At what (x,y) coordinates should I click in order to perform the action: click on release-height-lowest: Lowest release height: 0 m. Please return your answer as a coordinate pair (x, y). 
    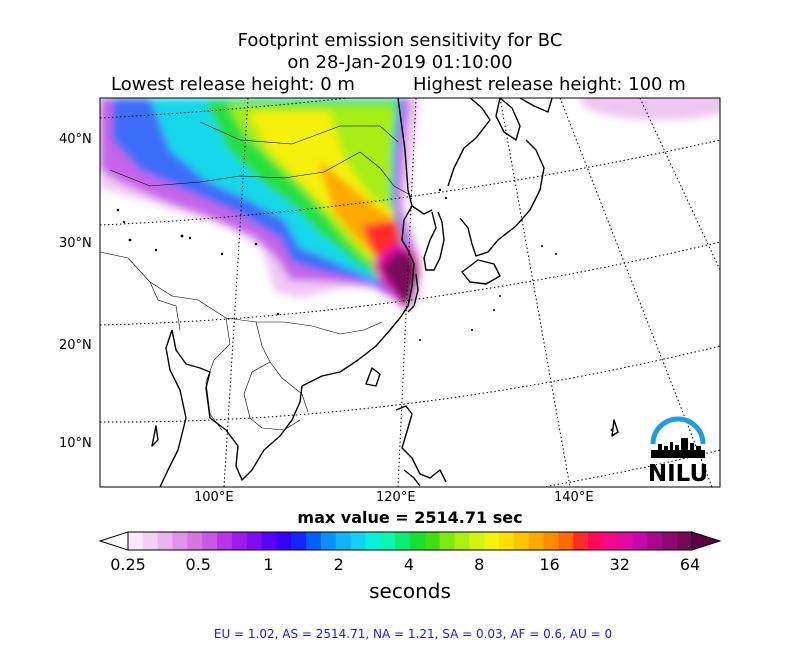
    Looking at the image, I should click on (233, 84).